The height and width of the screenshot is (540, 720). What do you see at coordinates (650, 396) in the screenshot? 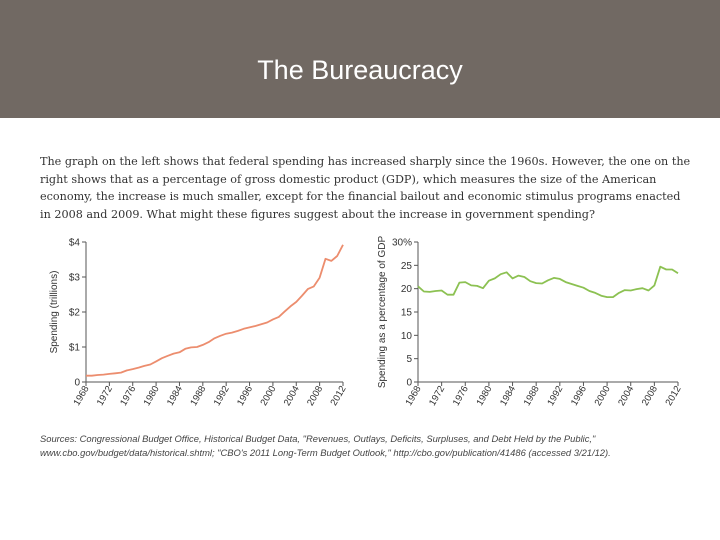
I see `right-x-tick-label: 2008` at bounding box center [650, 396].